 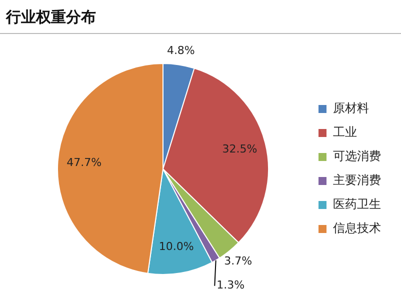 I want to click on legend-label: 主要消费, so click(x=357, y=180).